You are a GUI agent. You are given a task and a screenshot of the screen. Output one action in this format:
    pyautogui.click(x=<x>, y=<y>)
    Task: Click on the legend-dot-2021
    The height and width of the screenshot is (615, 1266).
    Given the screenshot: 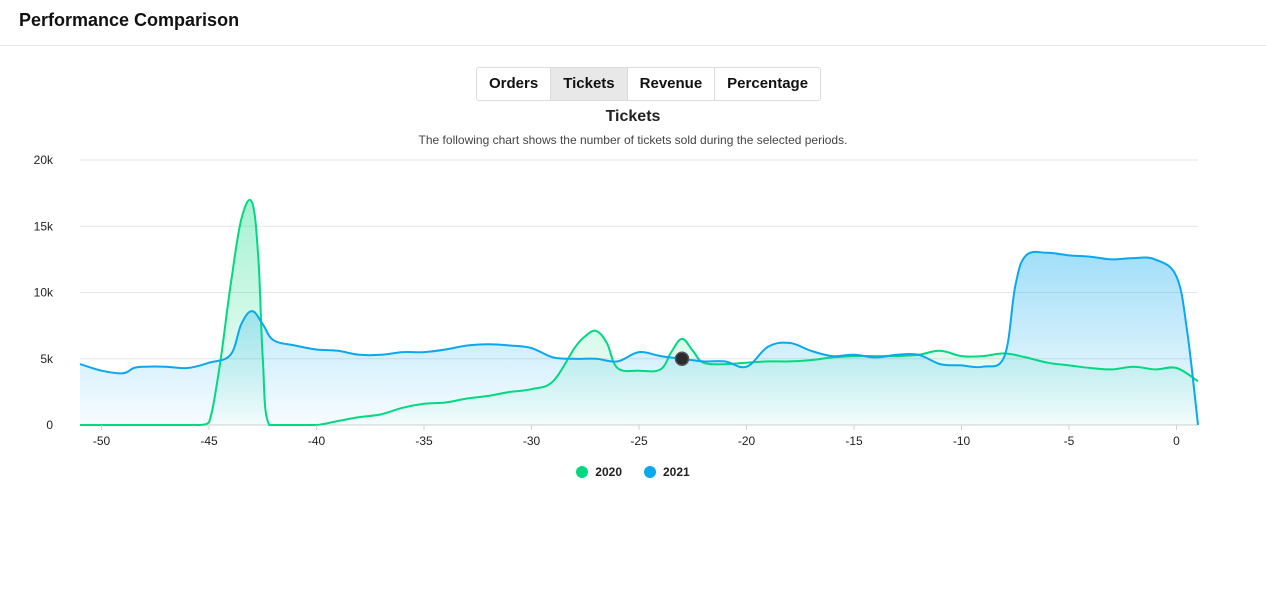 What is the action you would take?
    pyautogui.click(x=650, y=472)
    